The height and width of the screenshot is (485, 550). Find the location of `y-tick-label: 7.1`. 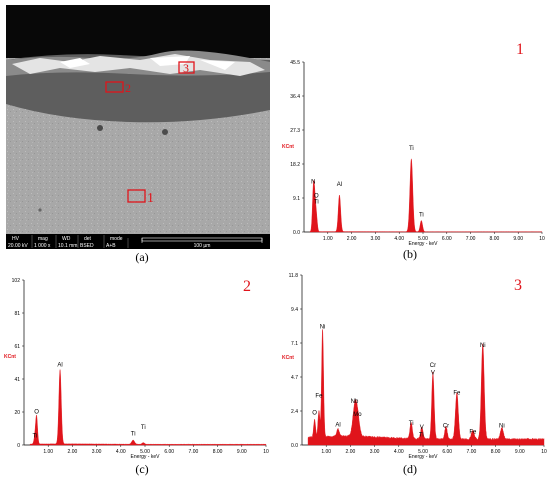

y-tick-label: 7.1 is located at coordinates (294, 344).